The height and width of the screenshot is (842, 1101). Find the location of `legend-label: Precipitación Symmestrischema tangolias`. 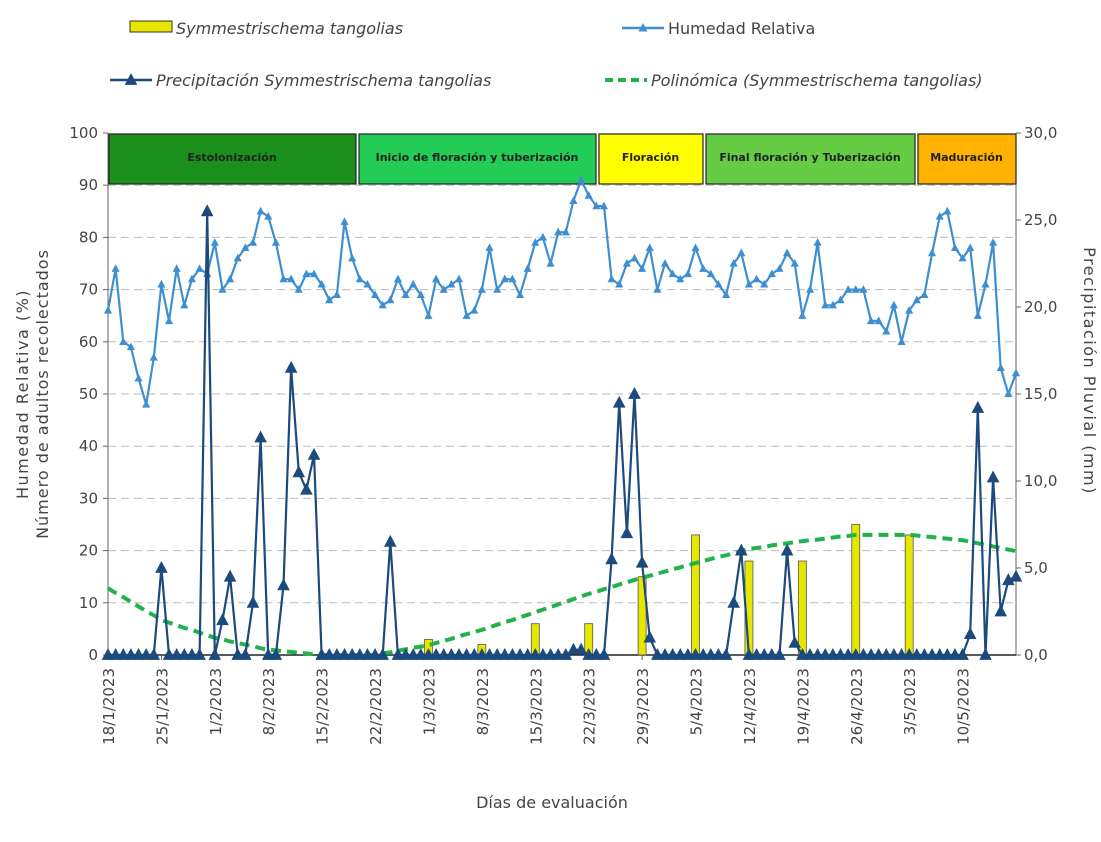

legend-label: Precipitación Symmestrischema tangolias is located at coordinates (323, 80).